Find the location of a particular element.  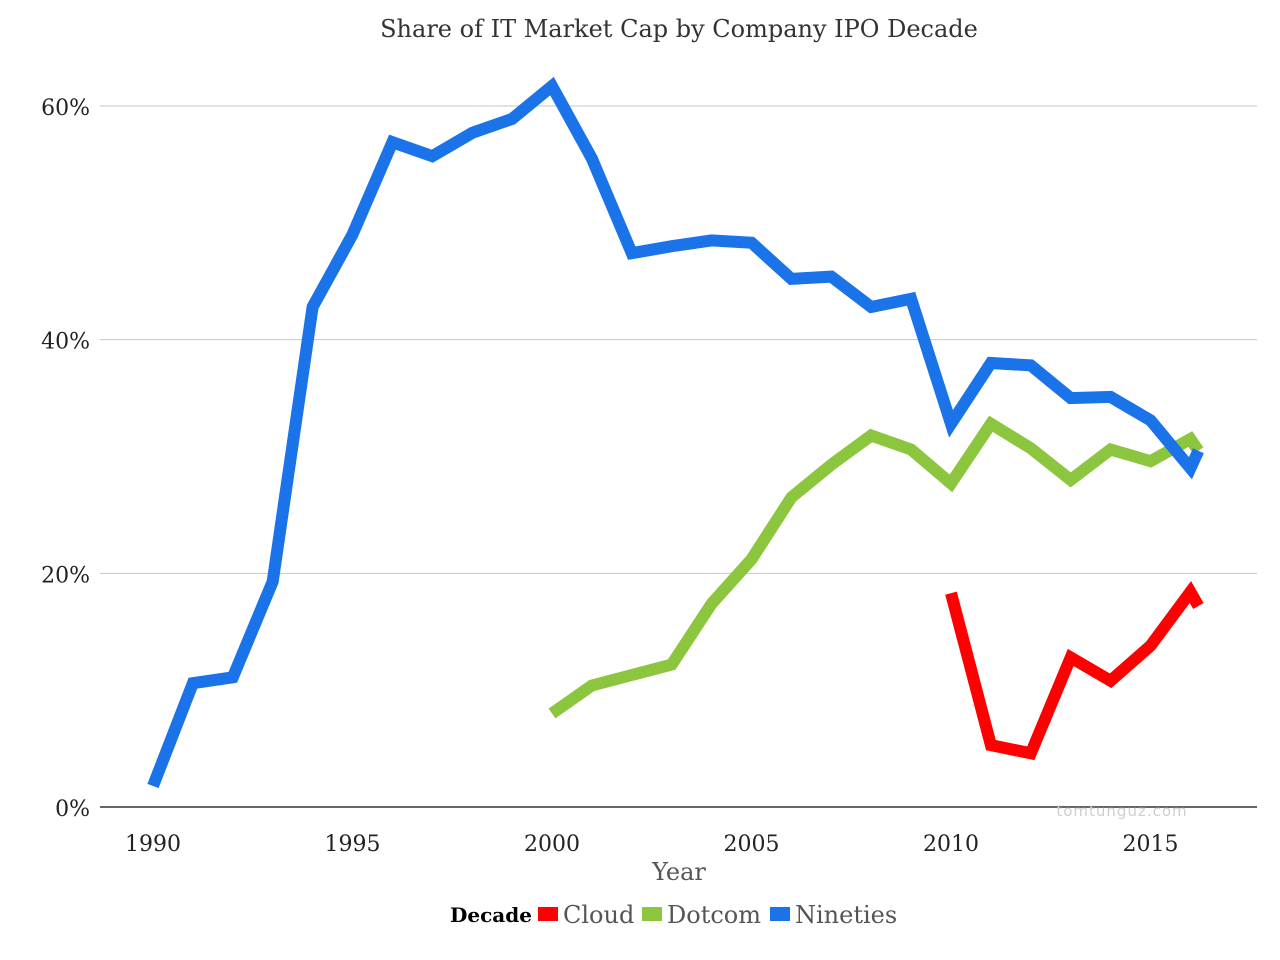

x-tick-label: 2005 is located at coordinates (752, 844).